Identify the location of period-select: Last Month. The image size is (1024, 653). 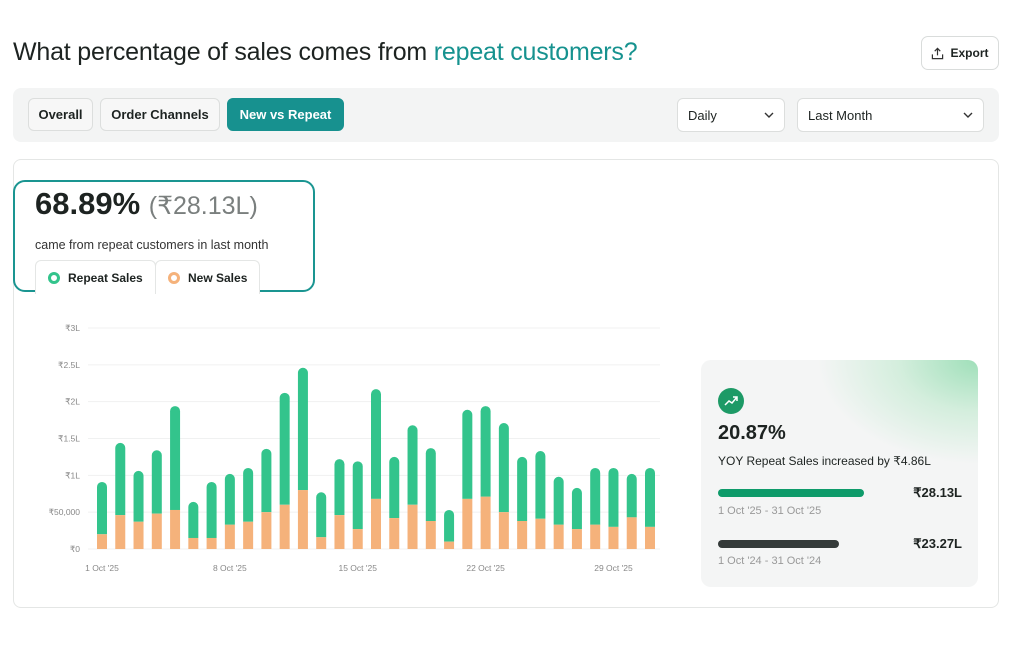
(890, 115).